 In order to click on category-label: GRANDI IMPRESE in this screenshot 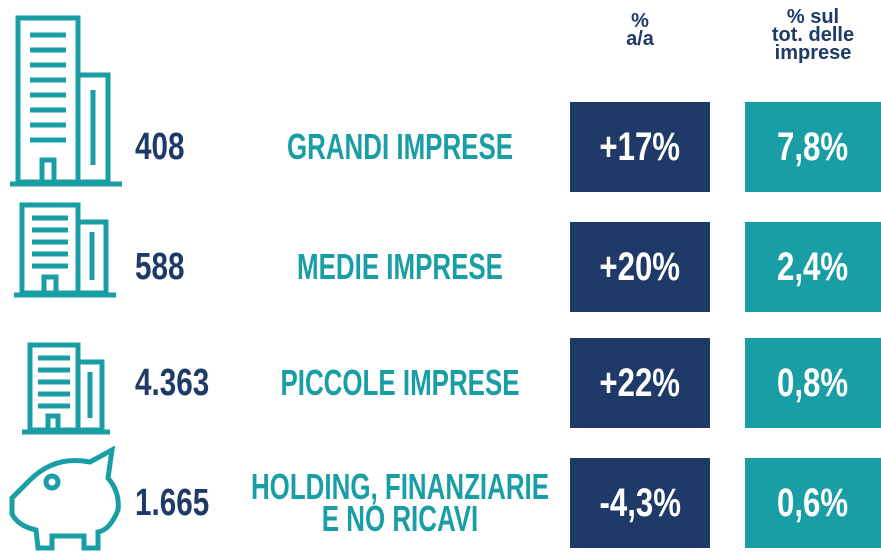, I will do `click(400, 146)`.